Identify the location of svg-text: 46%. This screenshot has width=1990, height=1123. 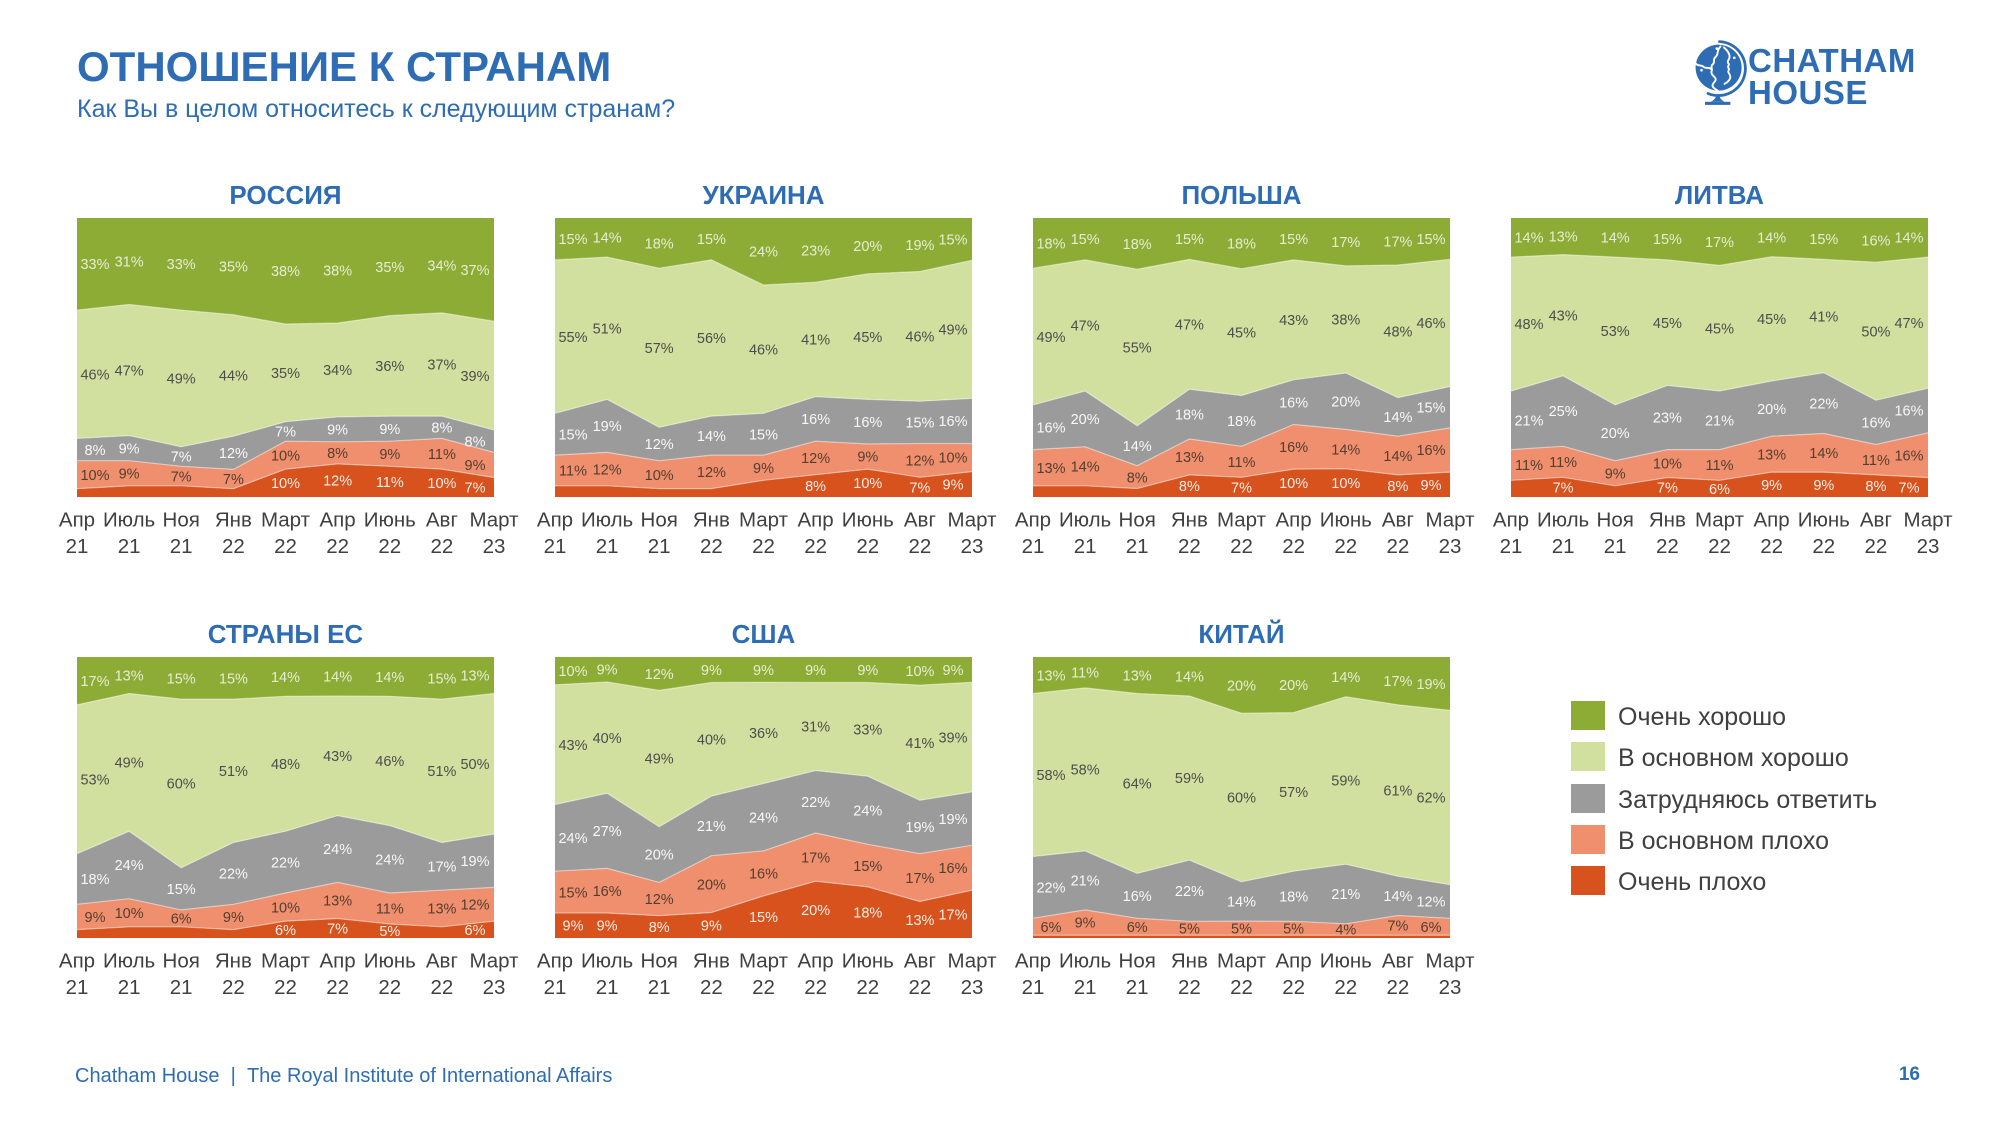
(94, 375).